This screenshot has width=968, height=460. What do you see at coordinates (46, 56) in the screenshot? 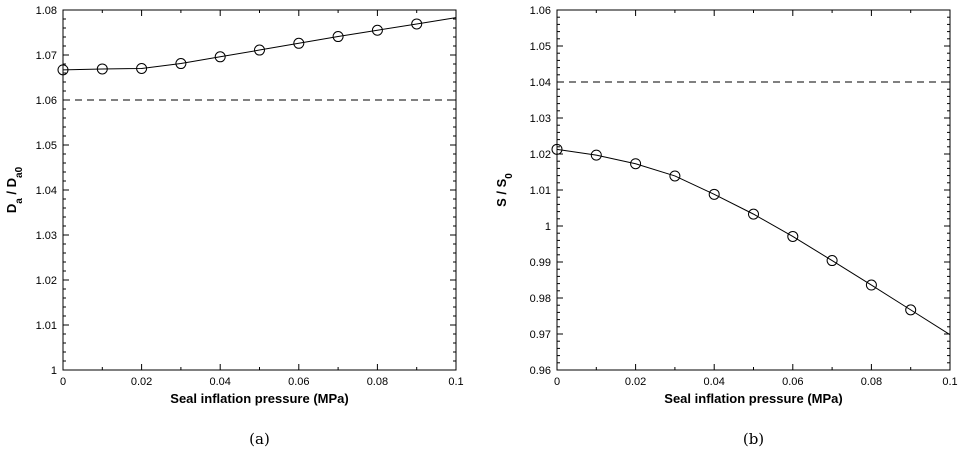
I see `y-tick-label: 1.07` at bounding box center [46, 56].